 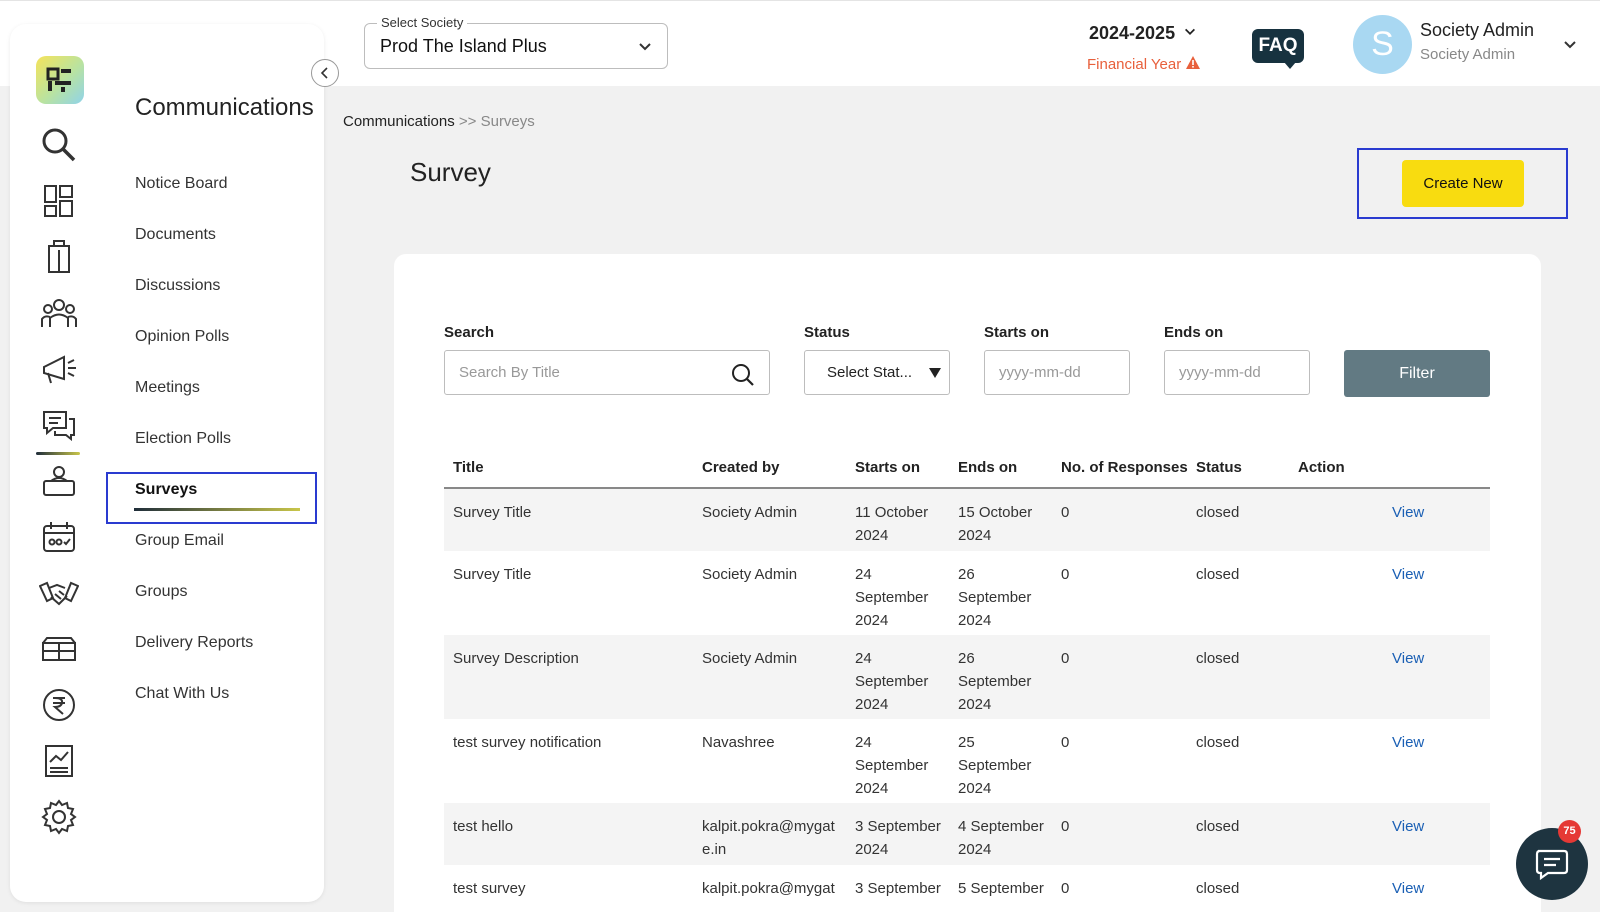 What do you see at coordinates (1124, 467) in the screenshot?
I see `column-header-responses: No. of Responses` at bounding box center [1124, 467].